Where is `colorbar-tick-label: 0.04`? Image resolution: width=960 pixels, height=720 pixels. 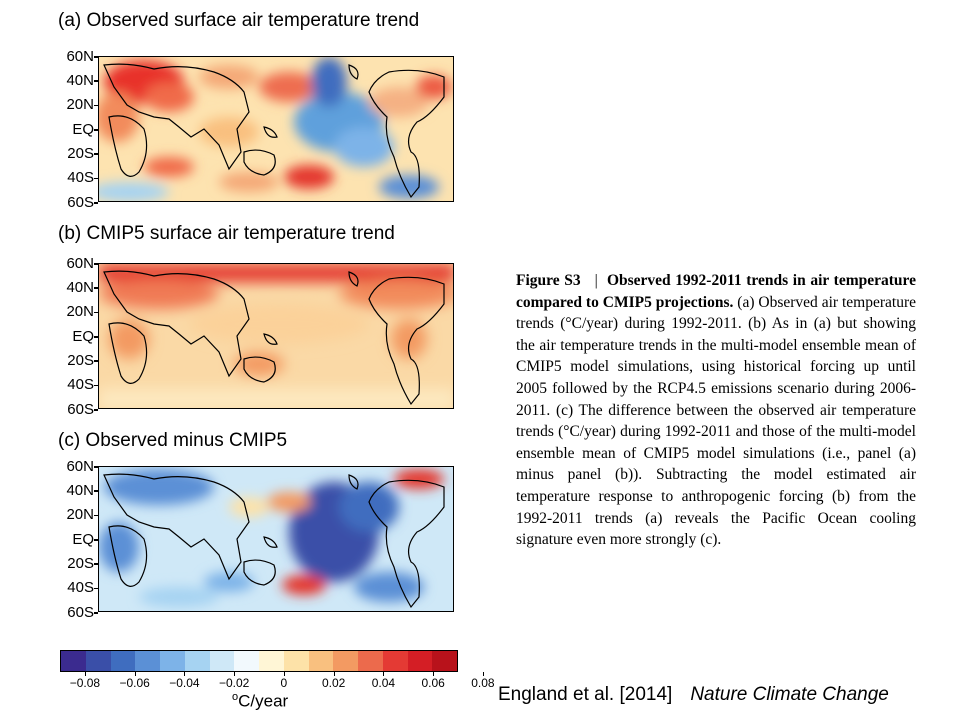
colorbar-tick-label: 0.04 is located at coordinates (383, 683).